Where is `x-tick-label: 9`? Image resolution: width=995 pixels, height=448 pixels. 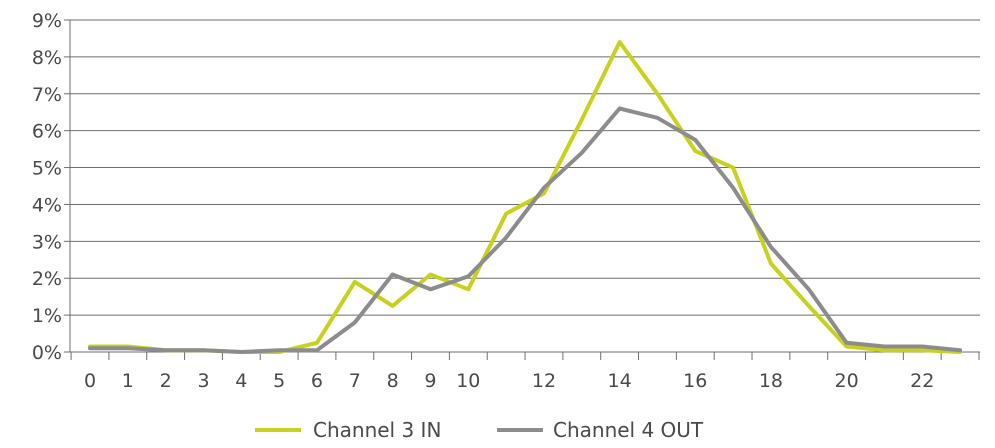
x-tick-label: 9 is located at coordinates (430, 381).